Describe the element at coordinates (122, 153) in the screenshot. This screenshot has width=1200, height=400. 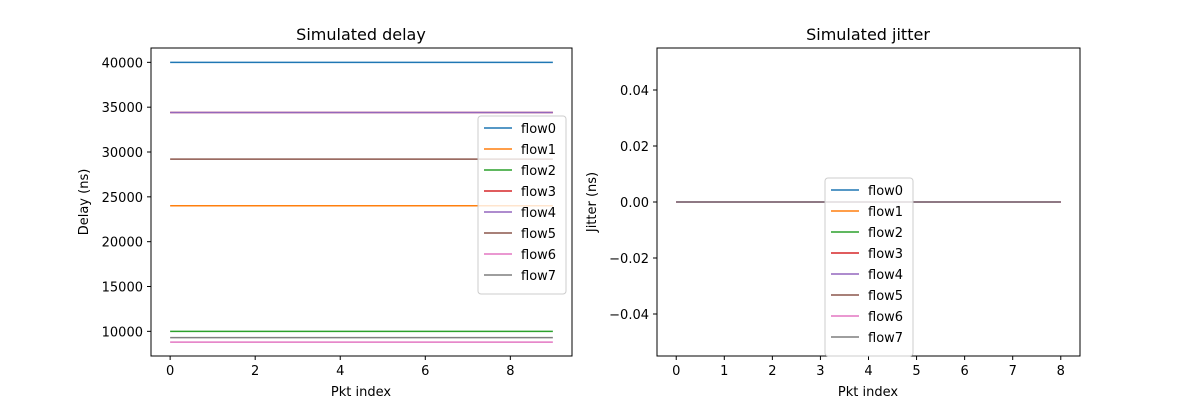
I see `y-tick-label: 30000` at that location.